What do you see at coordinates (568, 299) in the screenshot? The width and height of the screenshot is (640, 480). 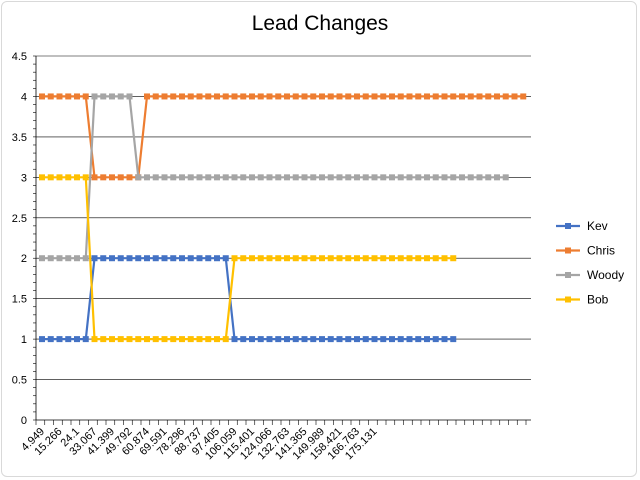 I see `legend-swatch-marker` at bounding box center [568, 299].